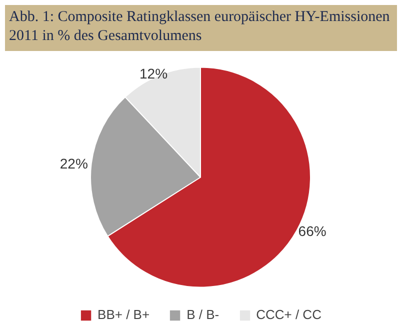 This screenshot has width=400, height=331. Describe the element at coordinates (74, 163) in the screenshot. I see `data-label: 22%` at that location.